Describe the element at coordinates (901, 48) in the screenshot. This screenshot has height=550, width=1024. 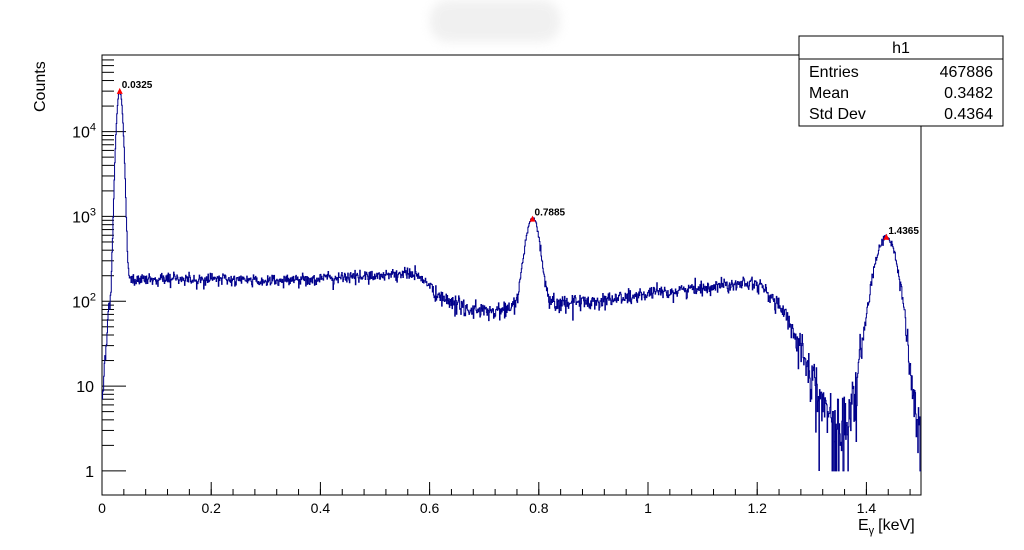
I see `stats-title: h1` at that location.